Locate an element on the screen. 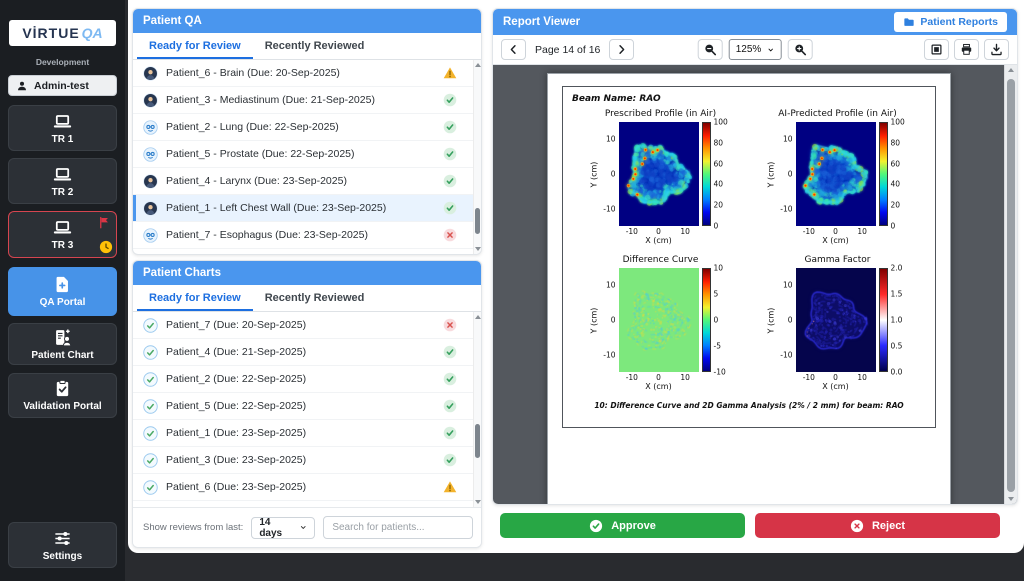 This screenshot has width=1024, height=581. patient-charts-list-item: Patient_7 (Due: 20-Sep-2025) is located at coordinates (307, 325).